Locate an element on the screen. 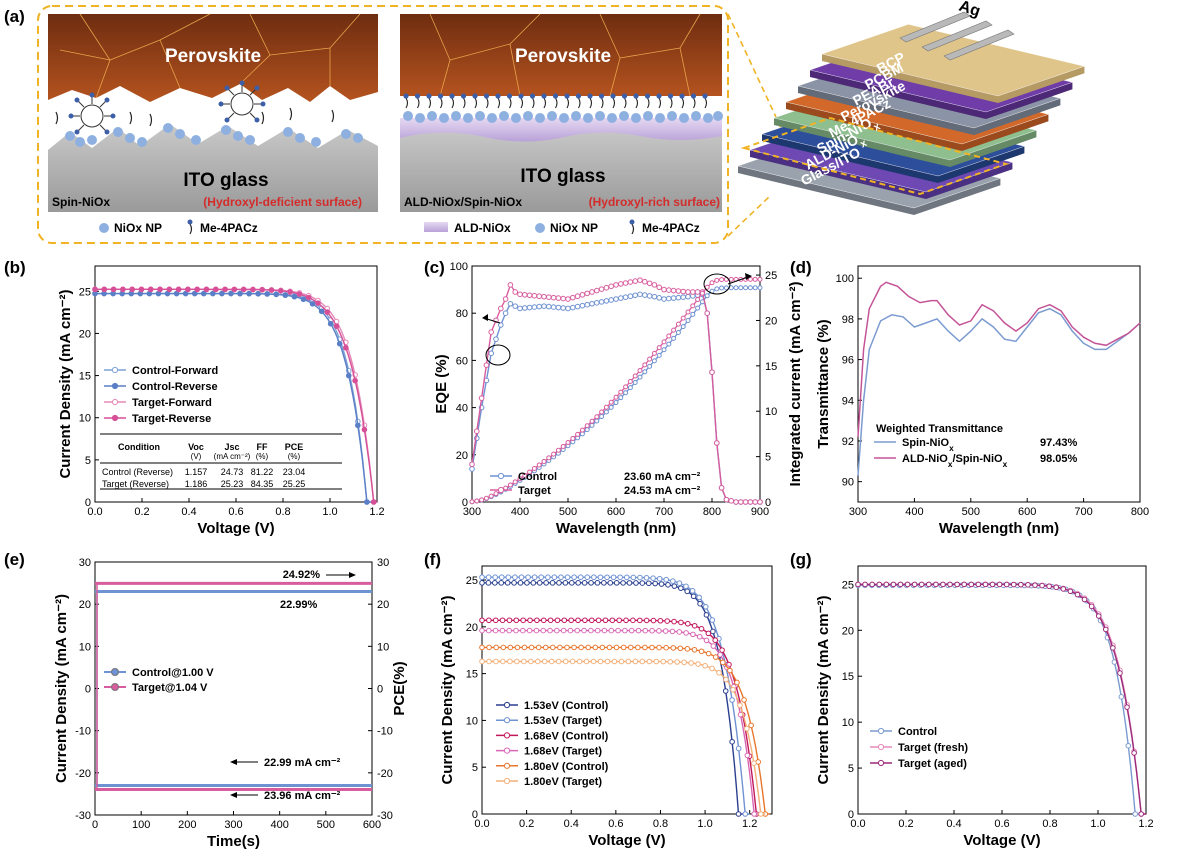 The width and height of the screenshot is (1184, 854). table-header: Voc is located at coordinates (196, 447).